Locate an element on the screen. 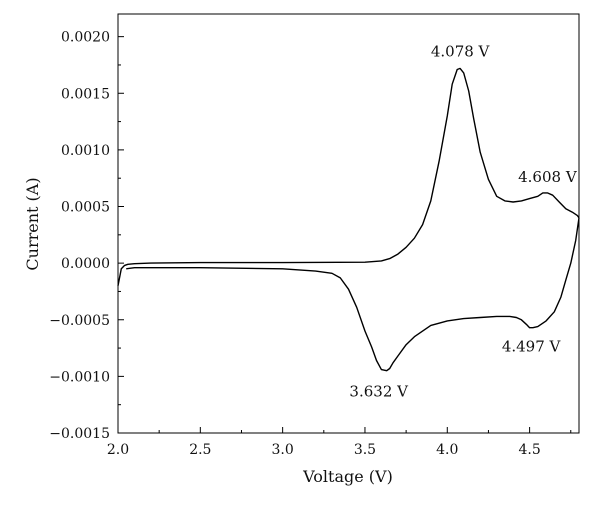 The width and height of the screenshot is (600, 508). x-tick-label: 2.5 is located at coordinates (200, 450).